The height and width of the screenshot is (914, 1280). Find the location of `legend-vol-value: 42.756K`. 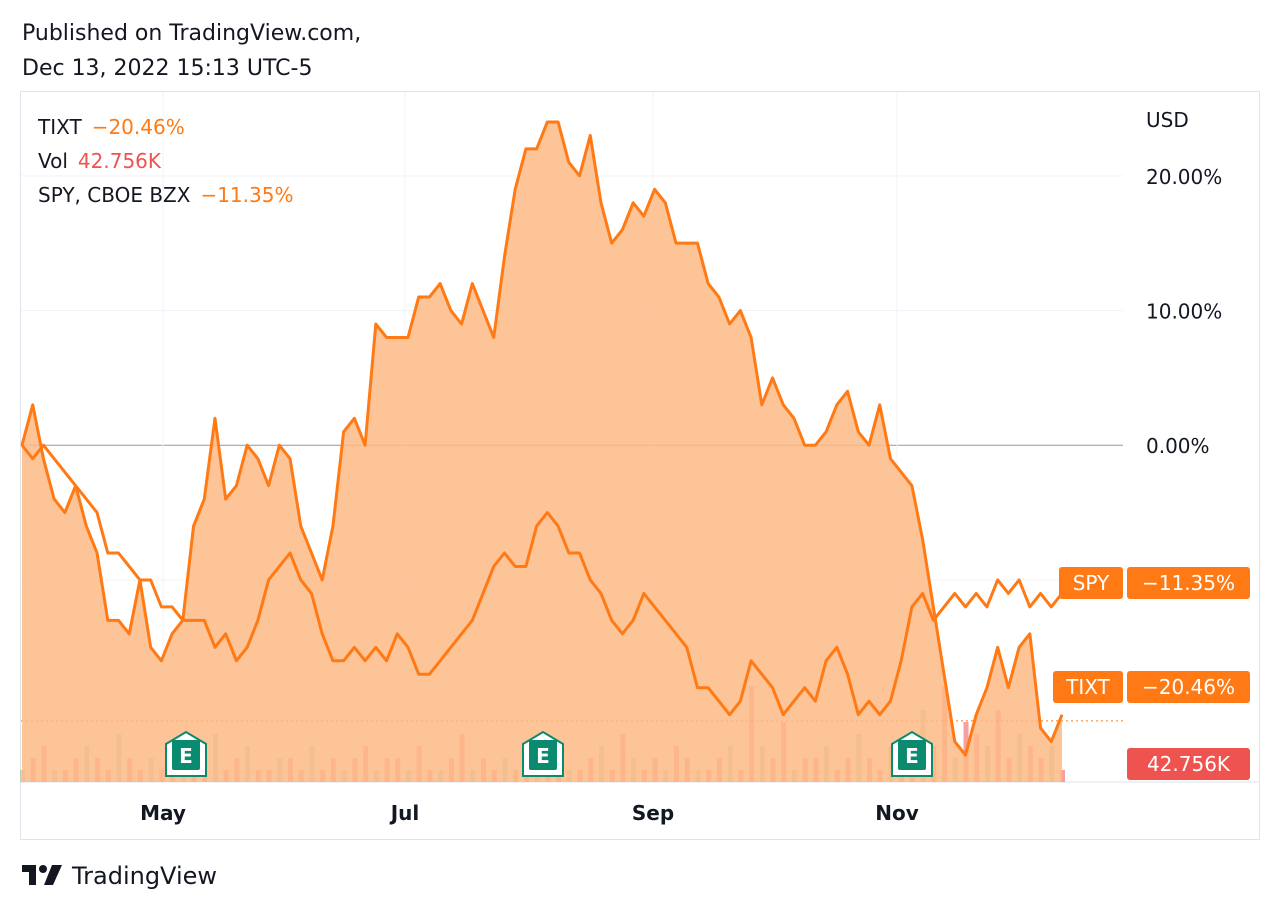

legend-vol-value: 42.756K is located at coordinates (119, 161).